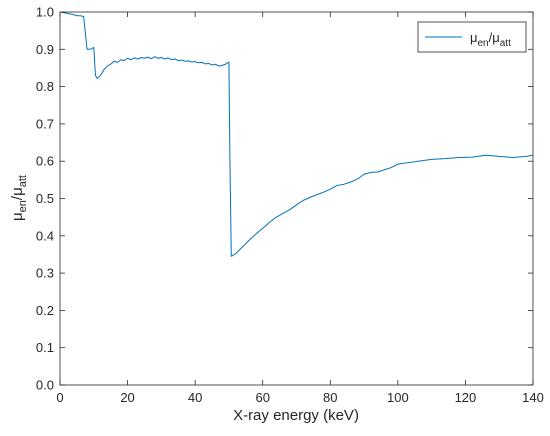  What do you see at coordinates (398, 397) in the screenshot?
I see `x-tick-label: 100` at bounding box center [398, 397].